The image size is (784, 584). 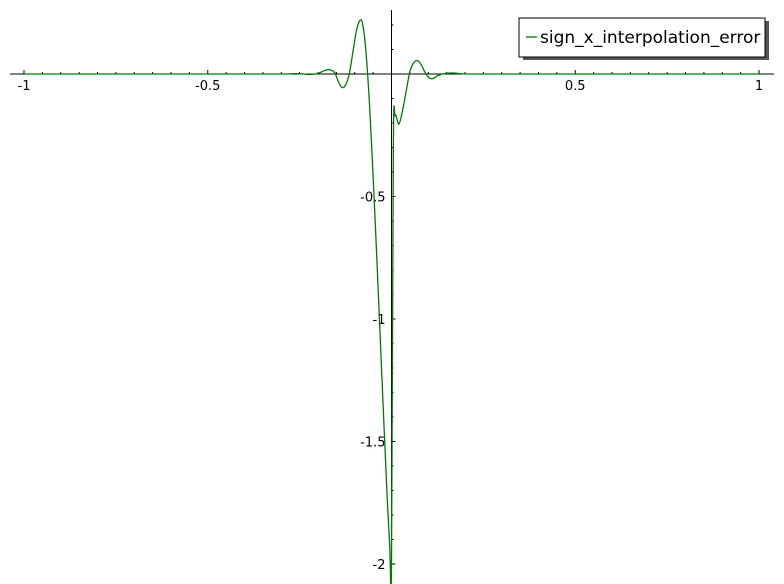 I want to click on legend: sign_x_interpolation_error, so click(x=643, y=38).